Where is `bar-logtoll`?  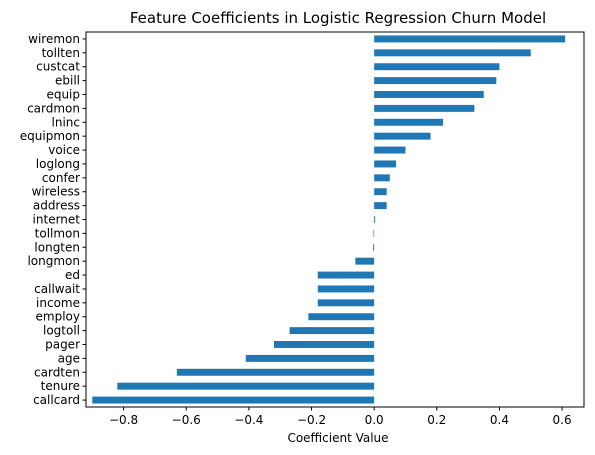
bar-logtoll is located at coordinates (332, 331).